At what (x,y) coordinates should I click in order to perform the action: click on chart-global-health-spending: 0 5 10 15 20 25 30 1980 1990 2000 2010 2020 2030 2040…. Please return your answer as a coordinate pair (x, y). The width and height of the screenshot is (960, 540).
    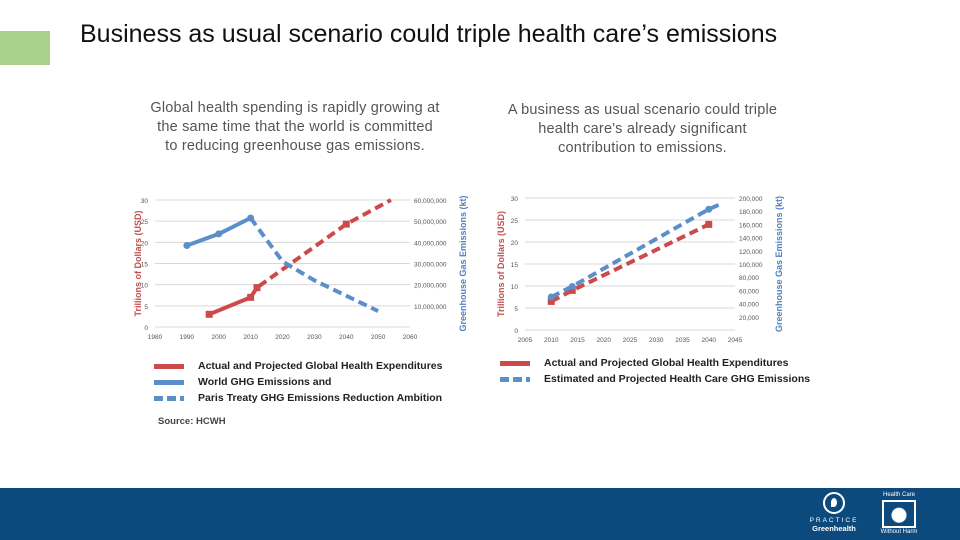
    Looking at the image, I should click on (300, 268).